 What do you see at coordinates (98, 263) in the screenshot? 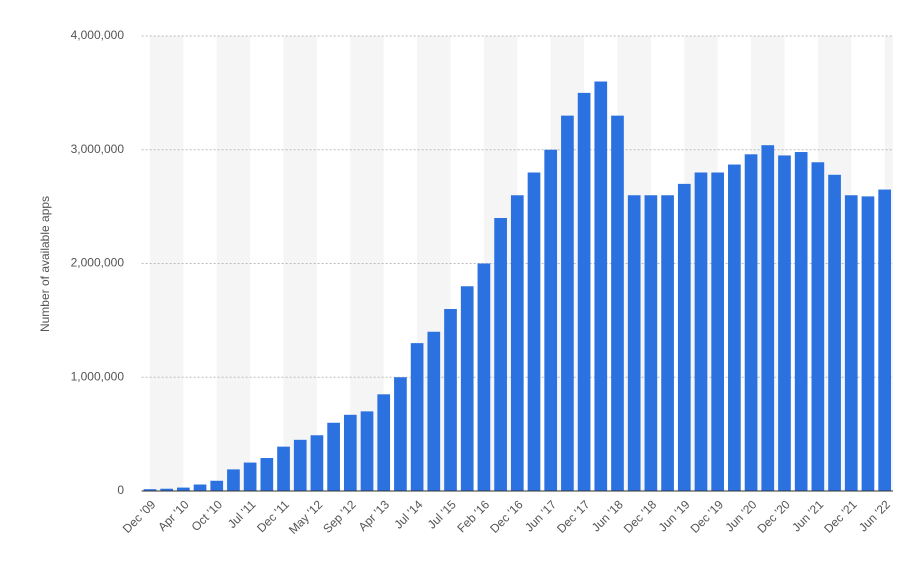
I see `y-tick-label: 2,000,000` at bounding box center [98, 263].